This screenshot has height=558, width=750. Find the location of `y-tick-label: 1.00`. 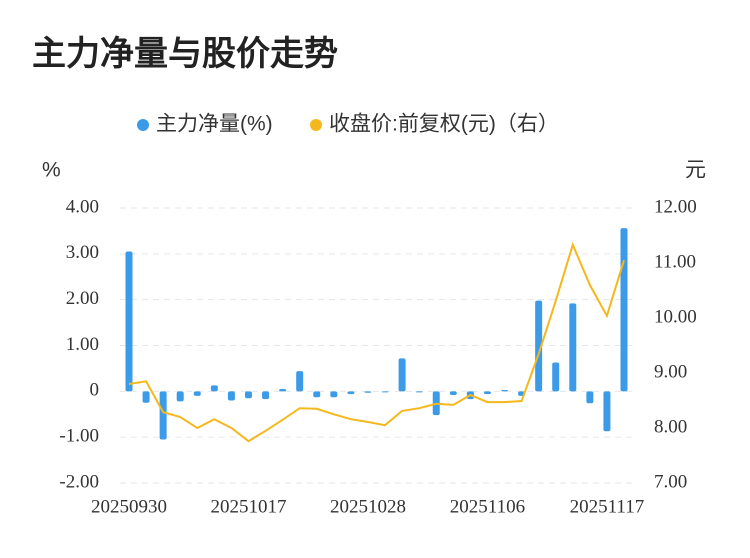

y-tick-label: 1.00 is located at coordinates (82, 344).